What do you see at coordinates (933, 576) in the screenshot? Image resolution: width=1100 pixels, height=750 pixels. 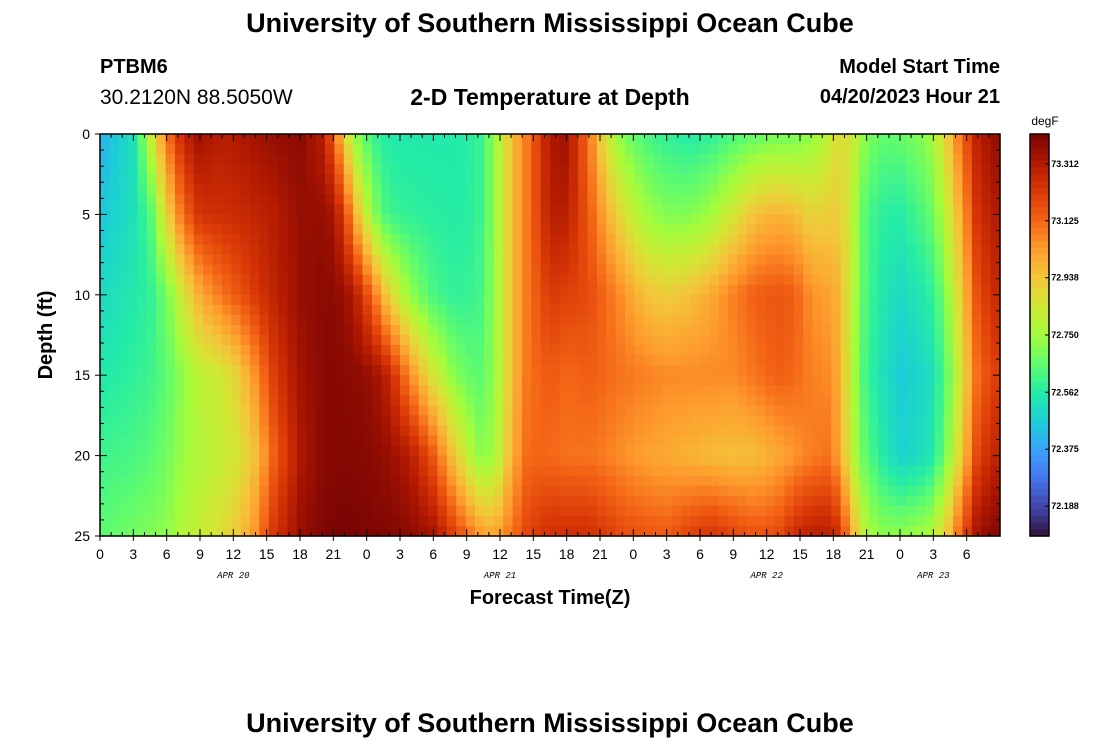 I see `date-label: APR 23` at bounding box center [933, 576].